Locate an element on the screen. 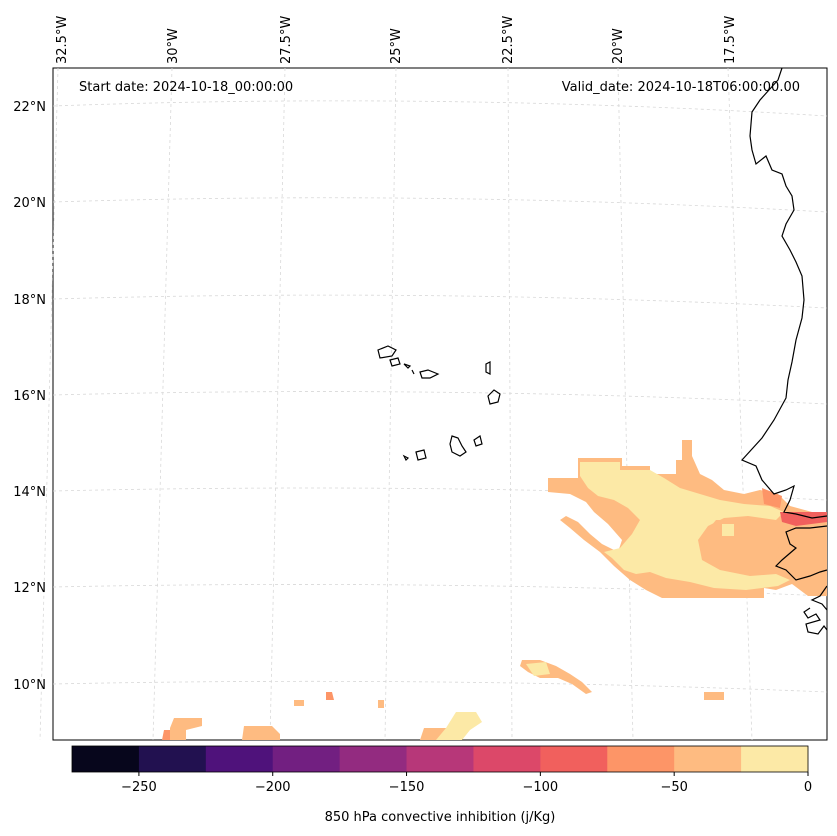 This screenshot has width=837, height=836. lat-label: 22°N is located at coordinates (29, 107).